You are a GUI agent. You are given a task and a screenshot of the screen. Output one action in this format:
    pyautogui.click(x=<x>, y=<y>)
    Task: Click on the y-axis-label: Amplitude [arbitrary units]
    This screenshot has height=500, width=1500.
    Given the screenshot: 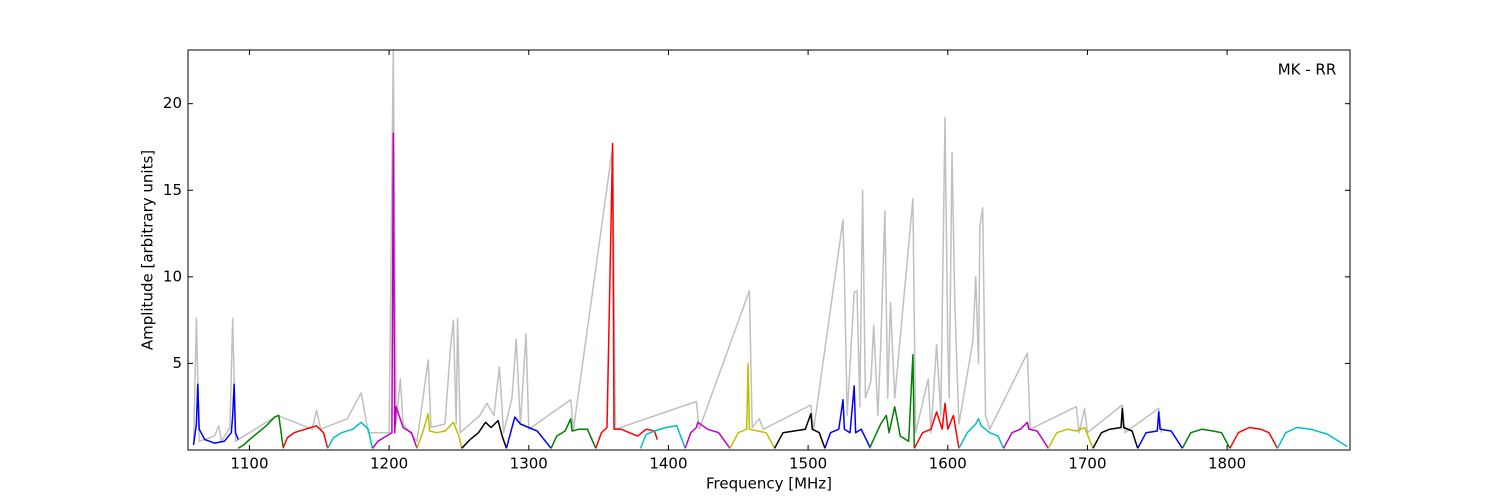 What is the action you would take?
    pyautogui.click(x=148, y=250)
    